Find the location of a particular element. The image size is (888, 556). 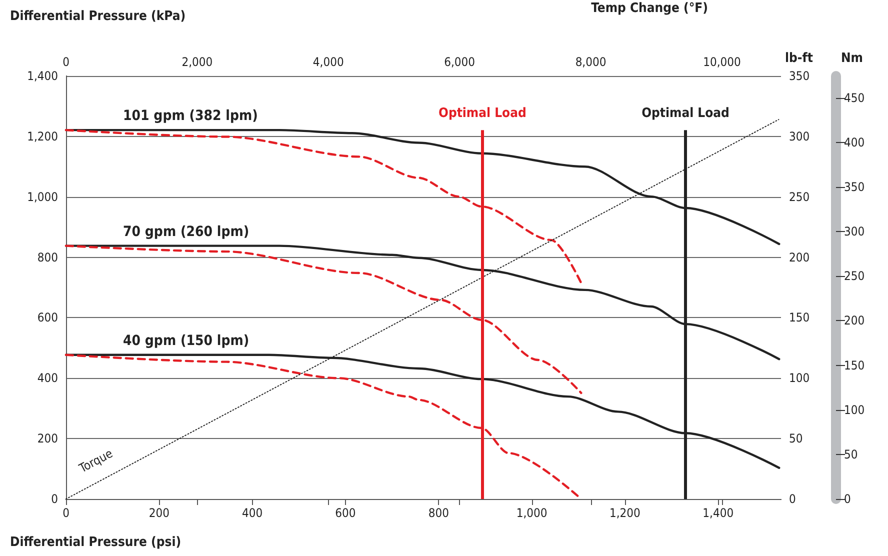

x-tick-label: 400 is located at coordinates (252, 513).